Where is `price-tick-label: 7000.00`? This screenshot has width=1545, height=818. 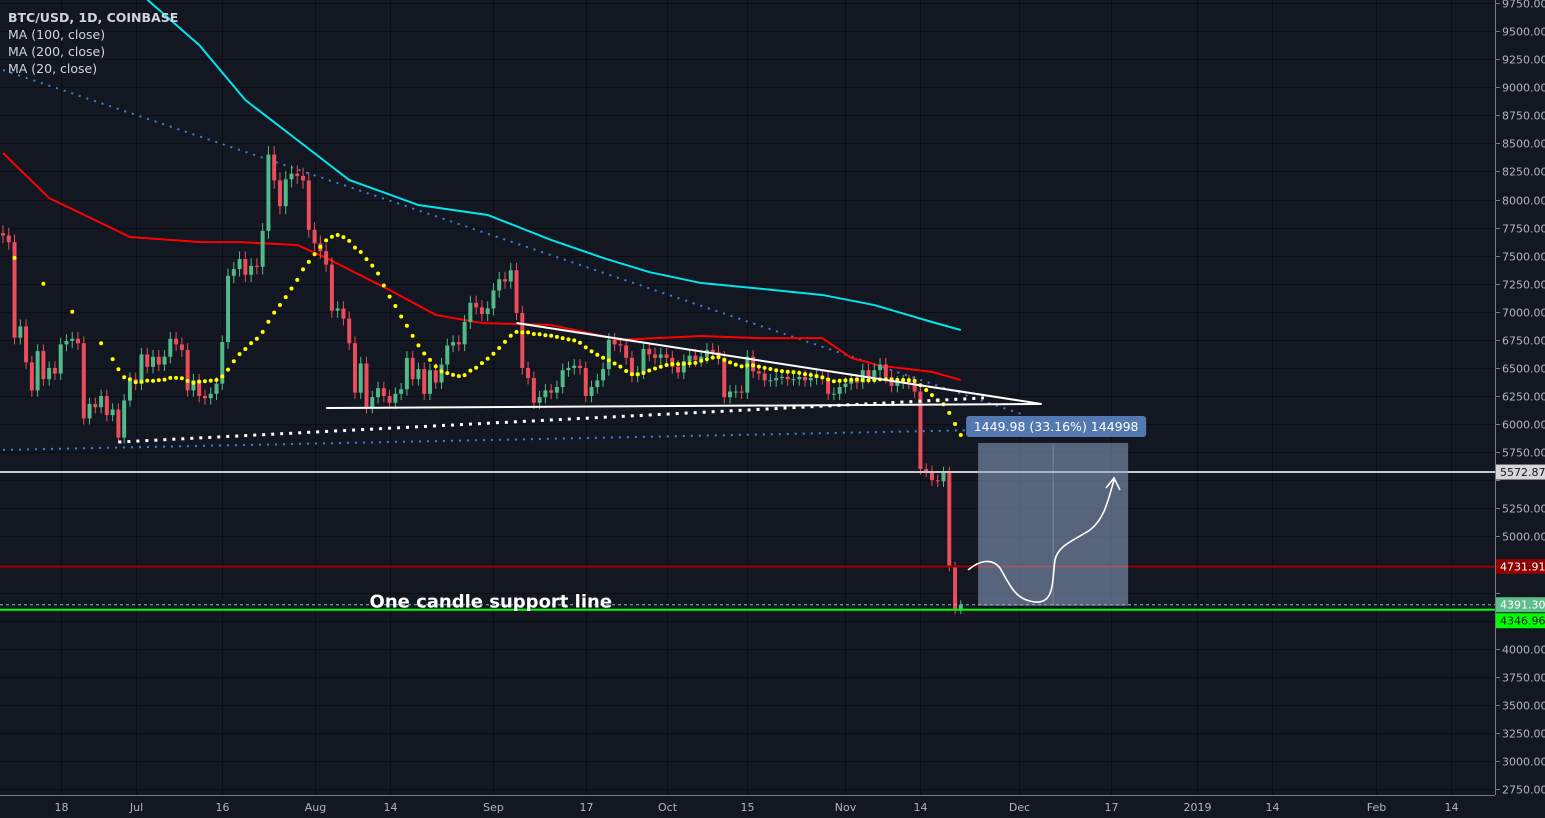
price-tick-label: 7000.00 is located at coordinates (1523, 313).